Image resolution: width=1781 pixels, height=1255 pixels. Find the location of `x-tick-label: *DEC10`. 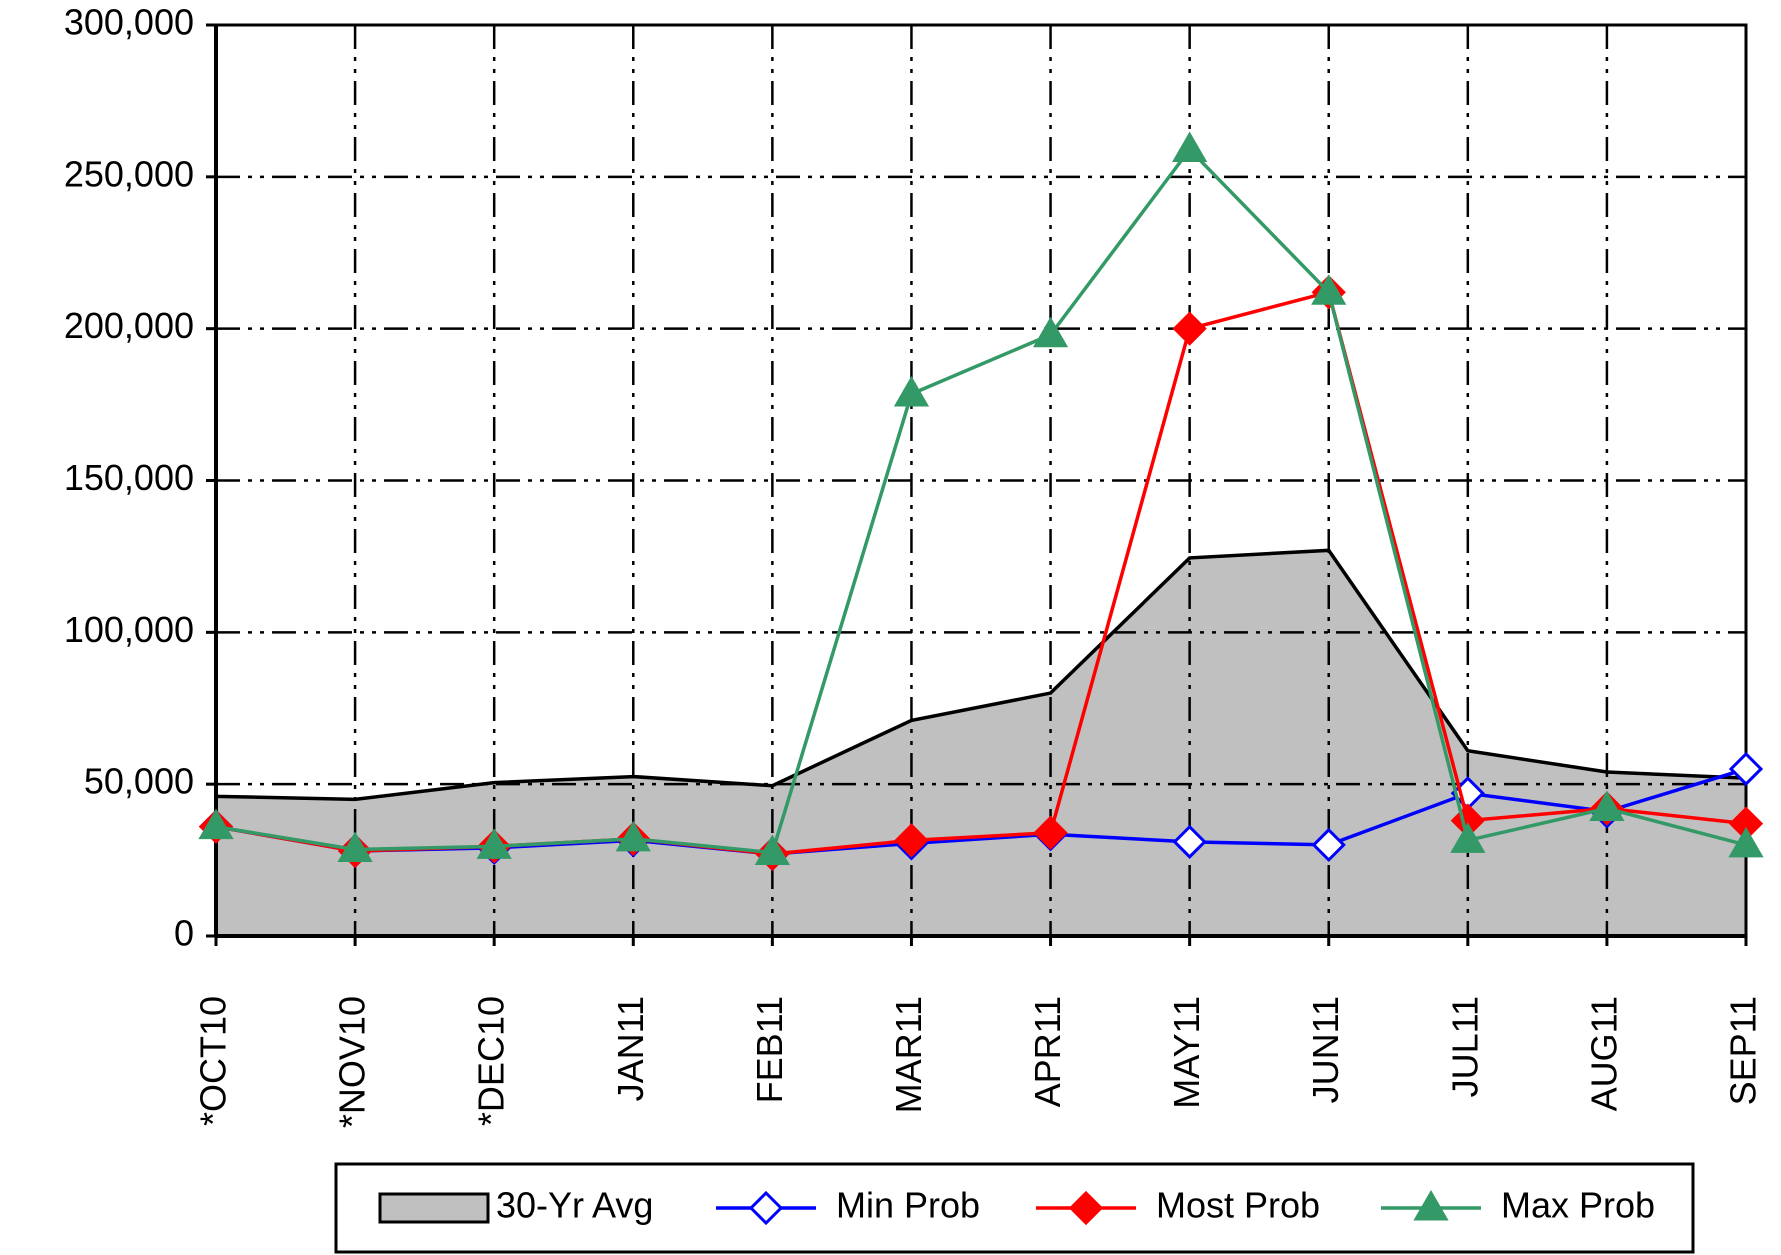

x-tick-label: *DEC10 is located at coordinates (491, 1061).